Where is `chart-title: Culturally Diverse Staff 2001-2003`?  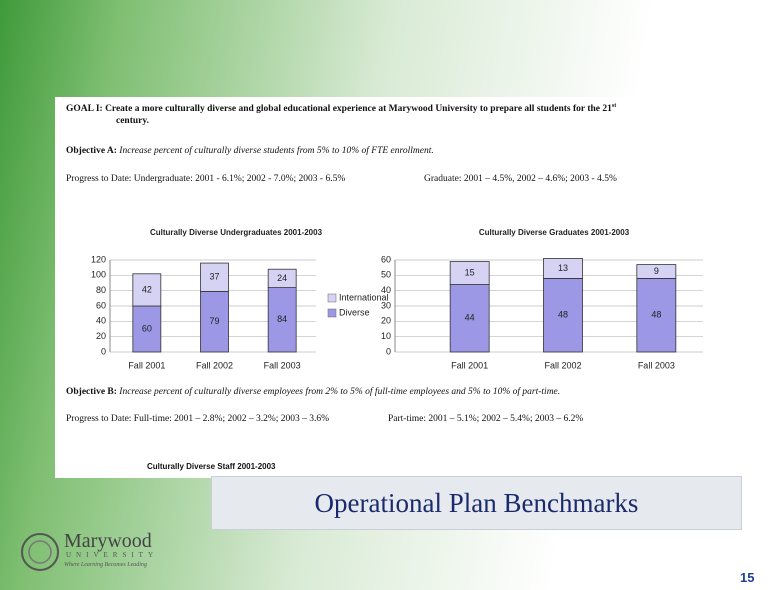
chart-title: Culturally Diverse Staff 2001-2003 is located at coordinates (211, 466).